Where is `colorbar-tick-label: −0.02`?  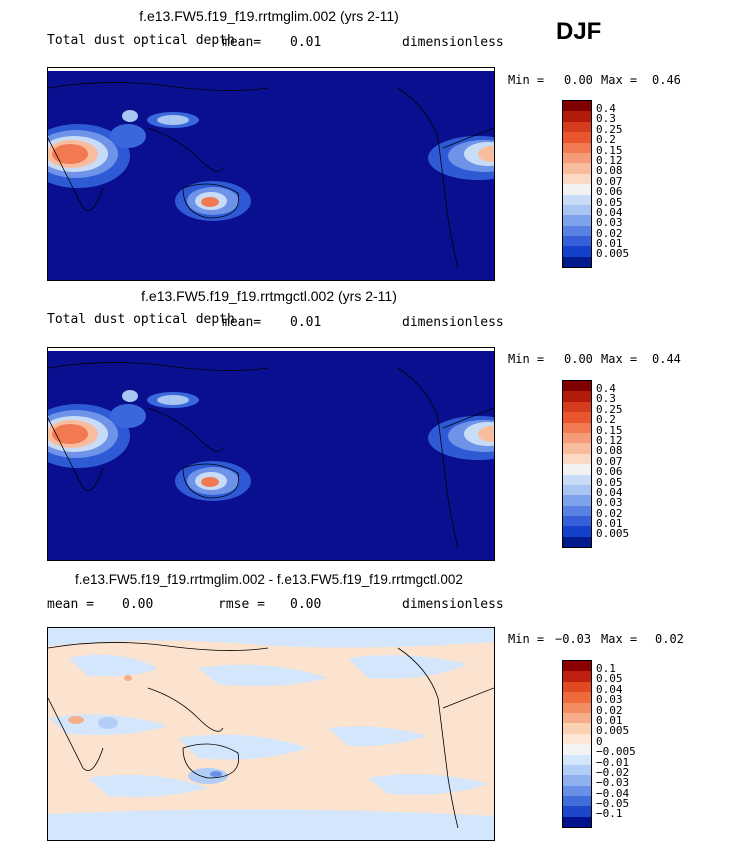
colorbar-tick-label: −0.02 is located at coordinates (613, 772).